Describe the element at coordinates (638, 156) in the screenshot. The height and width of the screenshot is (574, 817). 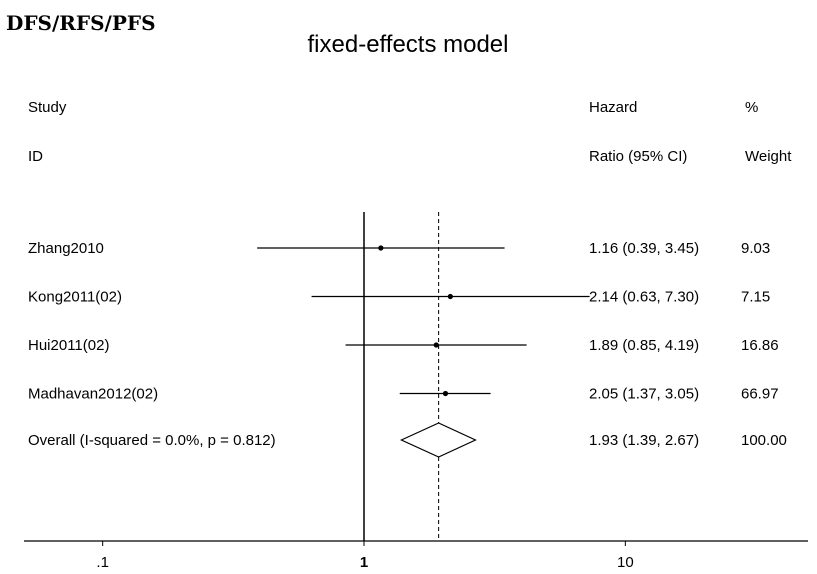
I see `header-ratio-ci: Ratio (95% CI)` at that location.